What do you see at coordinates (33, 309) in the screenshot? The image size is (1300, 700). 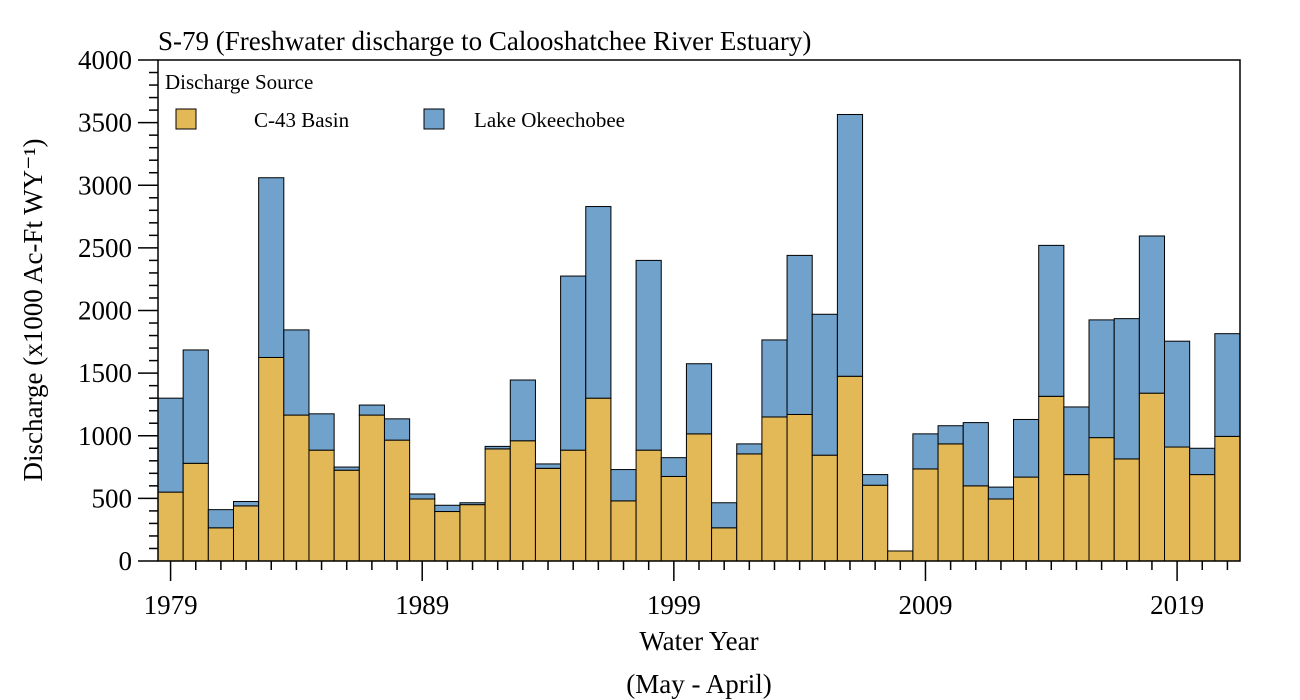 I see `y-axis-label: Discharge (x1000 Ac-Ft WY⁻¹)` at bounding box center [33, 309].